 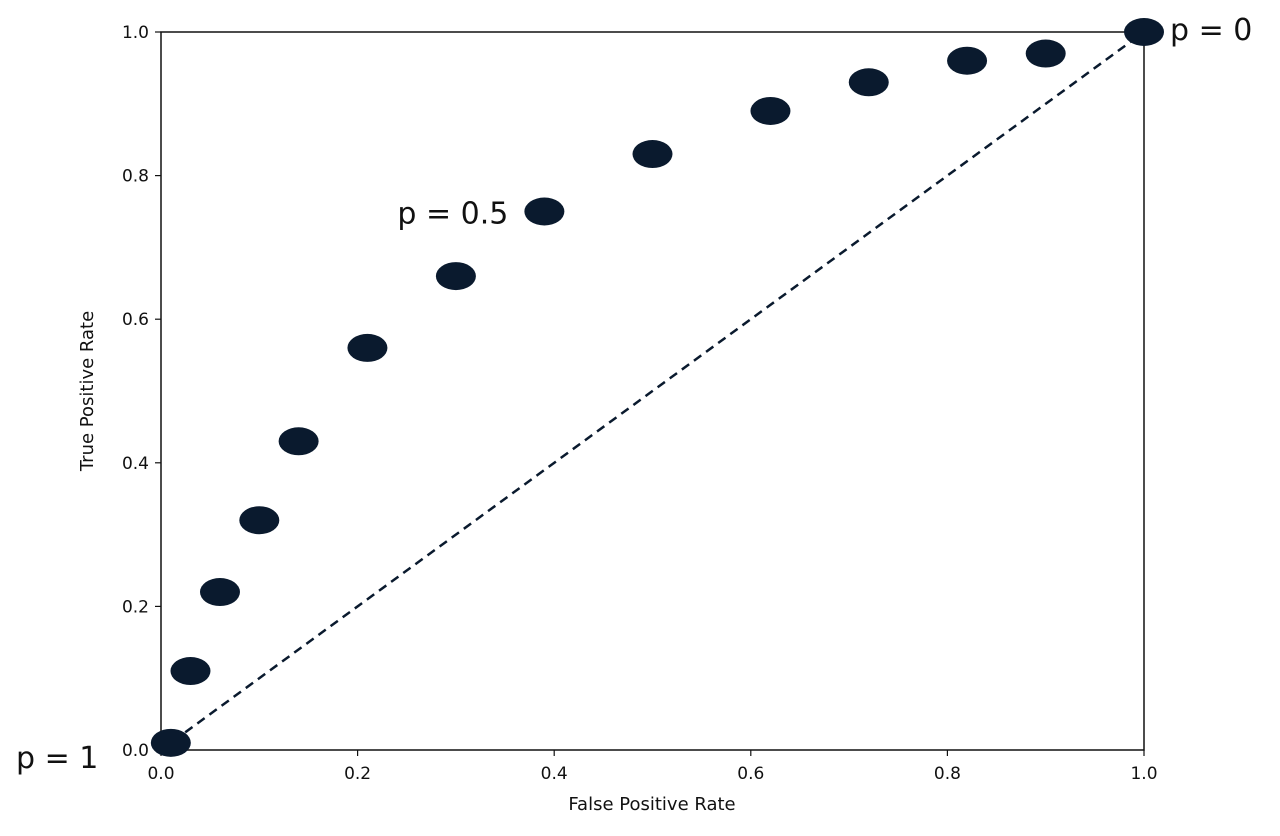 I want to click on threshold-annotation: p = 0.5, so click(x=452, y=214).